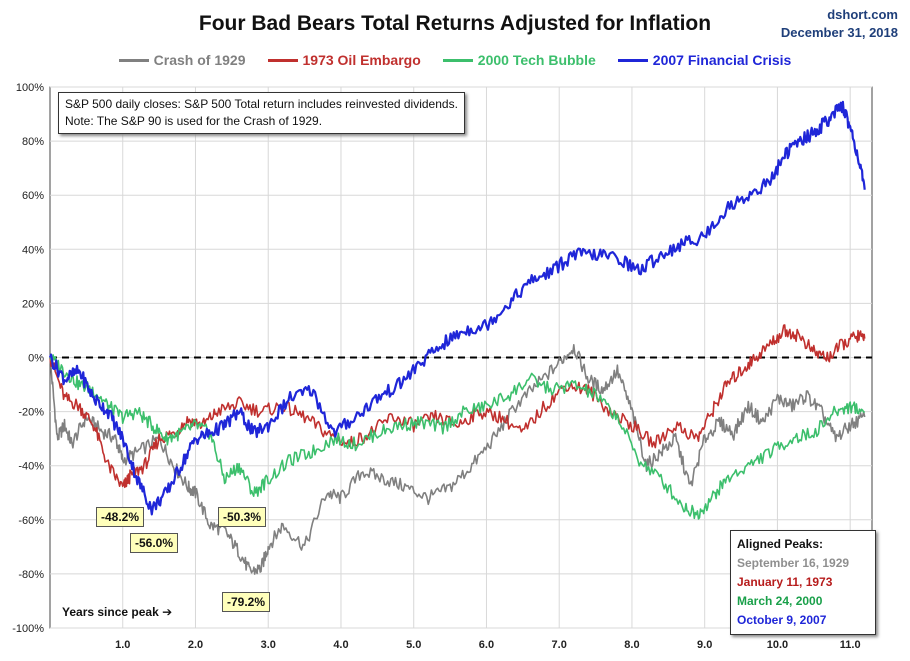  Describe the element at coordinates (631, 645) in the screenshot. I see `x-tick-label: 8.0` at that location.